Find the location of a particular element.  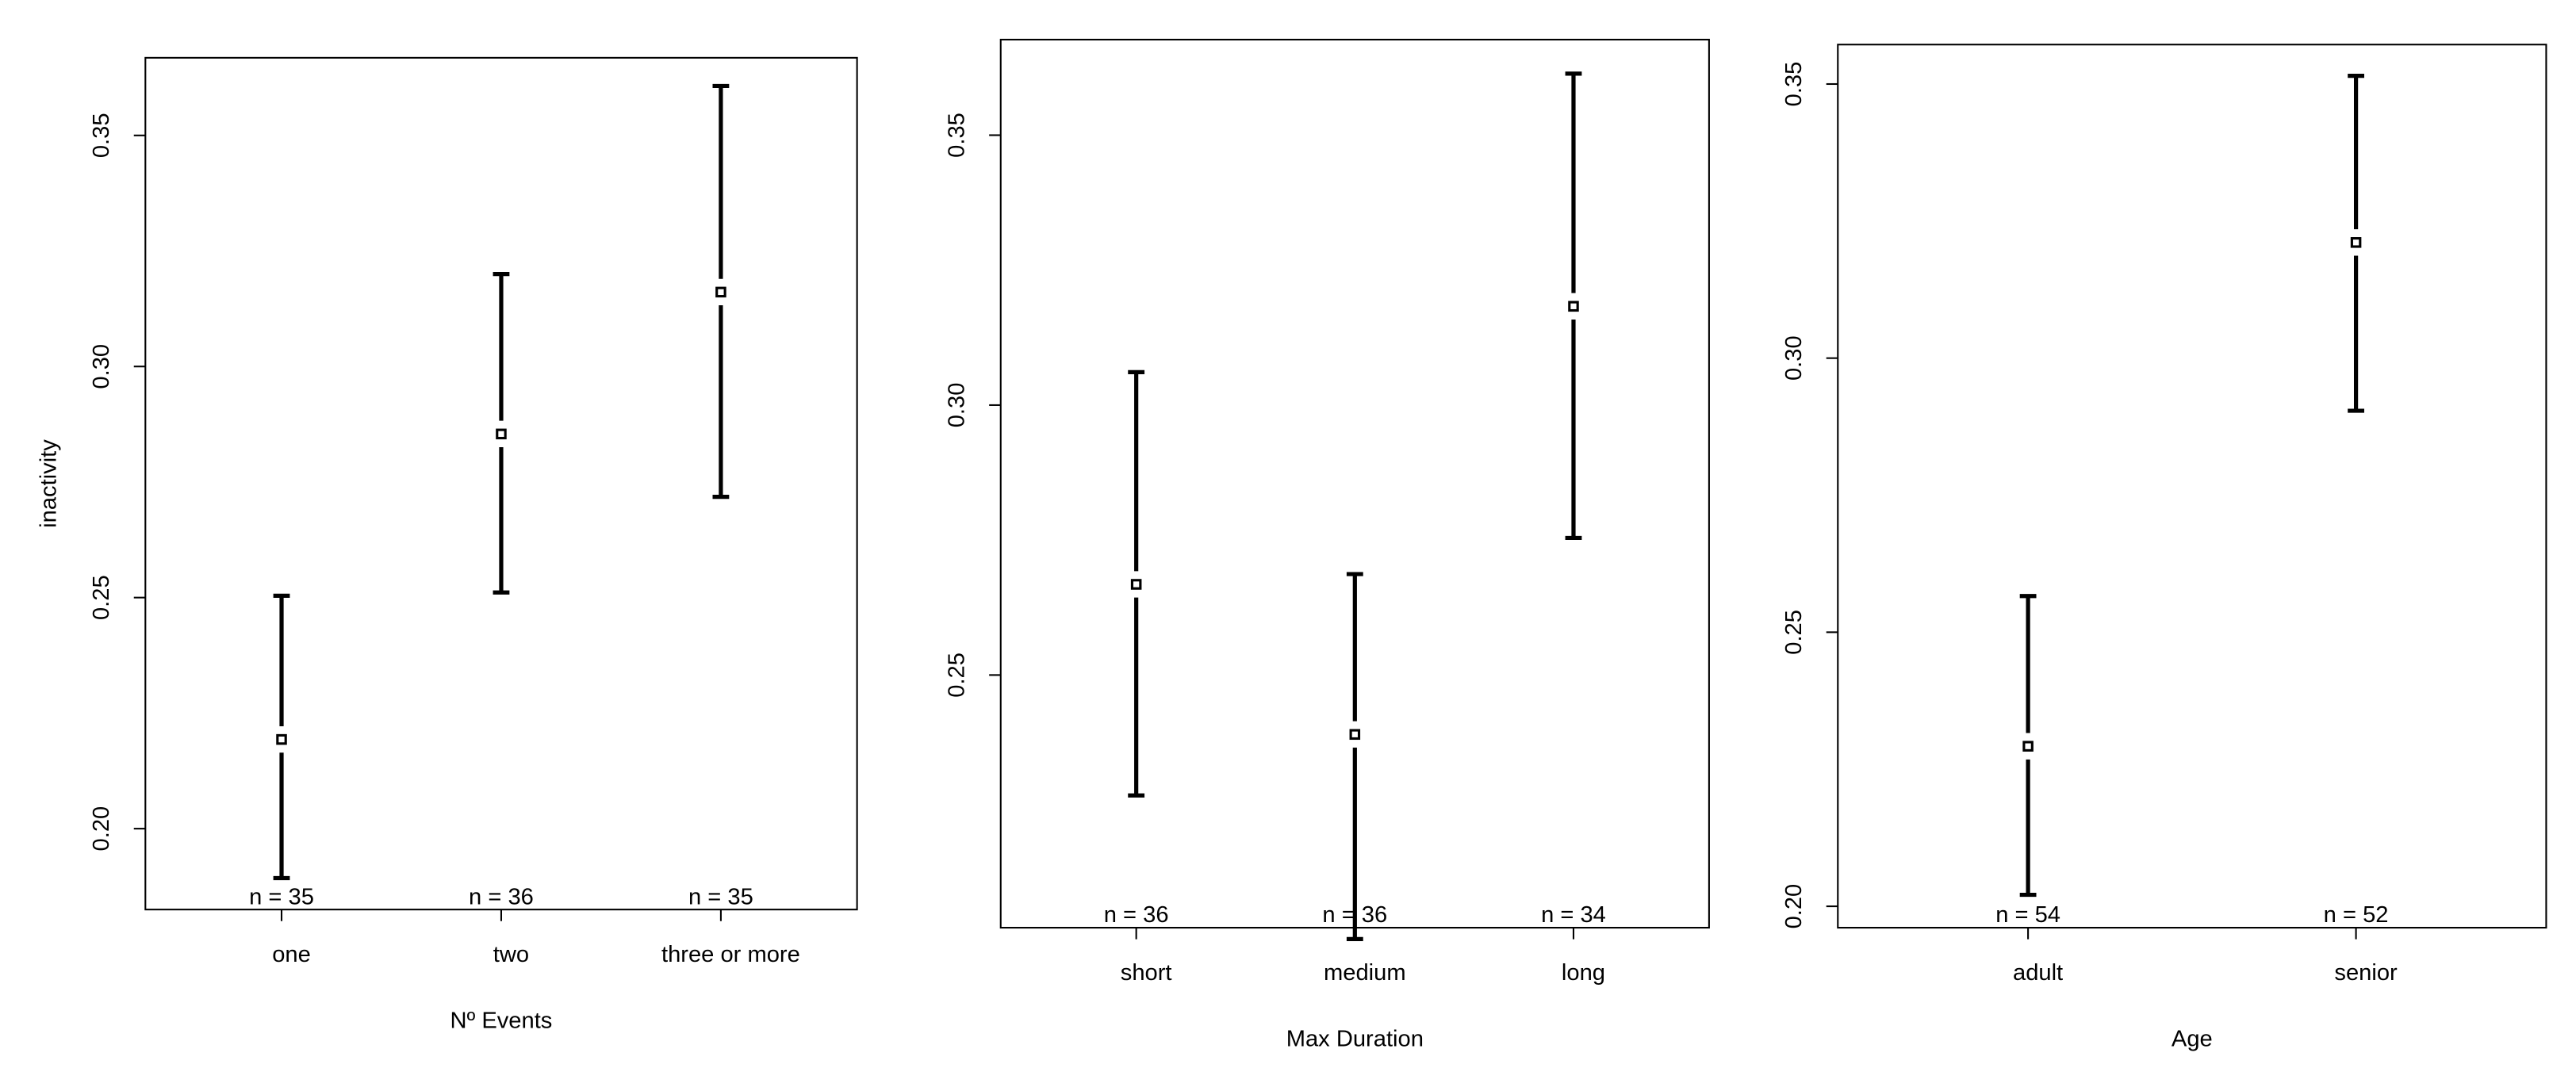

x-tick-label: three or more is located at coordinates (730, 954).